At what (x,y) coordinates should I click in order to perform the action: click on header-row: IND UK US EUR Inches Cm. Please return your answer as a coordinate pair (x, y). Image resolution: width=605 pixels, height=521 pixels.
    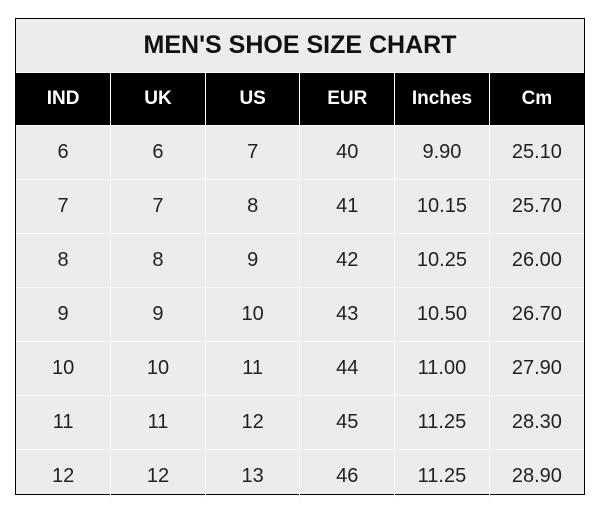
    Looking at the image, I should click on (300, 99).